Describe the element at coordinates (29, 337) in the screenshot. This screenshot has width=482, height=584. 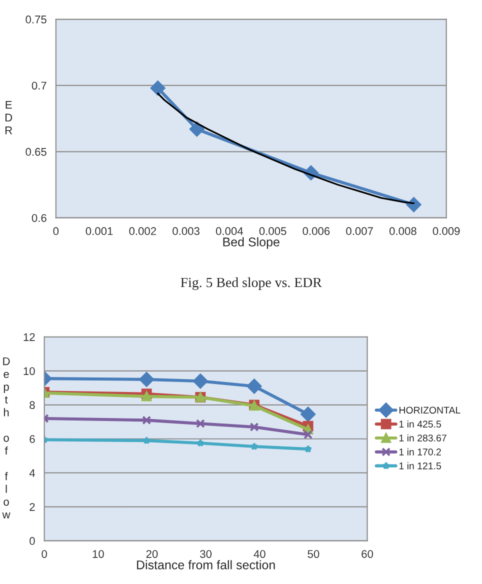
I see `y-tick-label: 12` at that location.